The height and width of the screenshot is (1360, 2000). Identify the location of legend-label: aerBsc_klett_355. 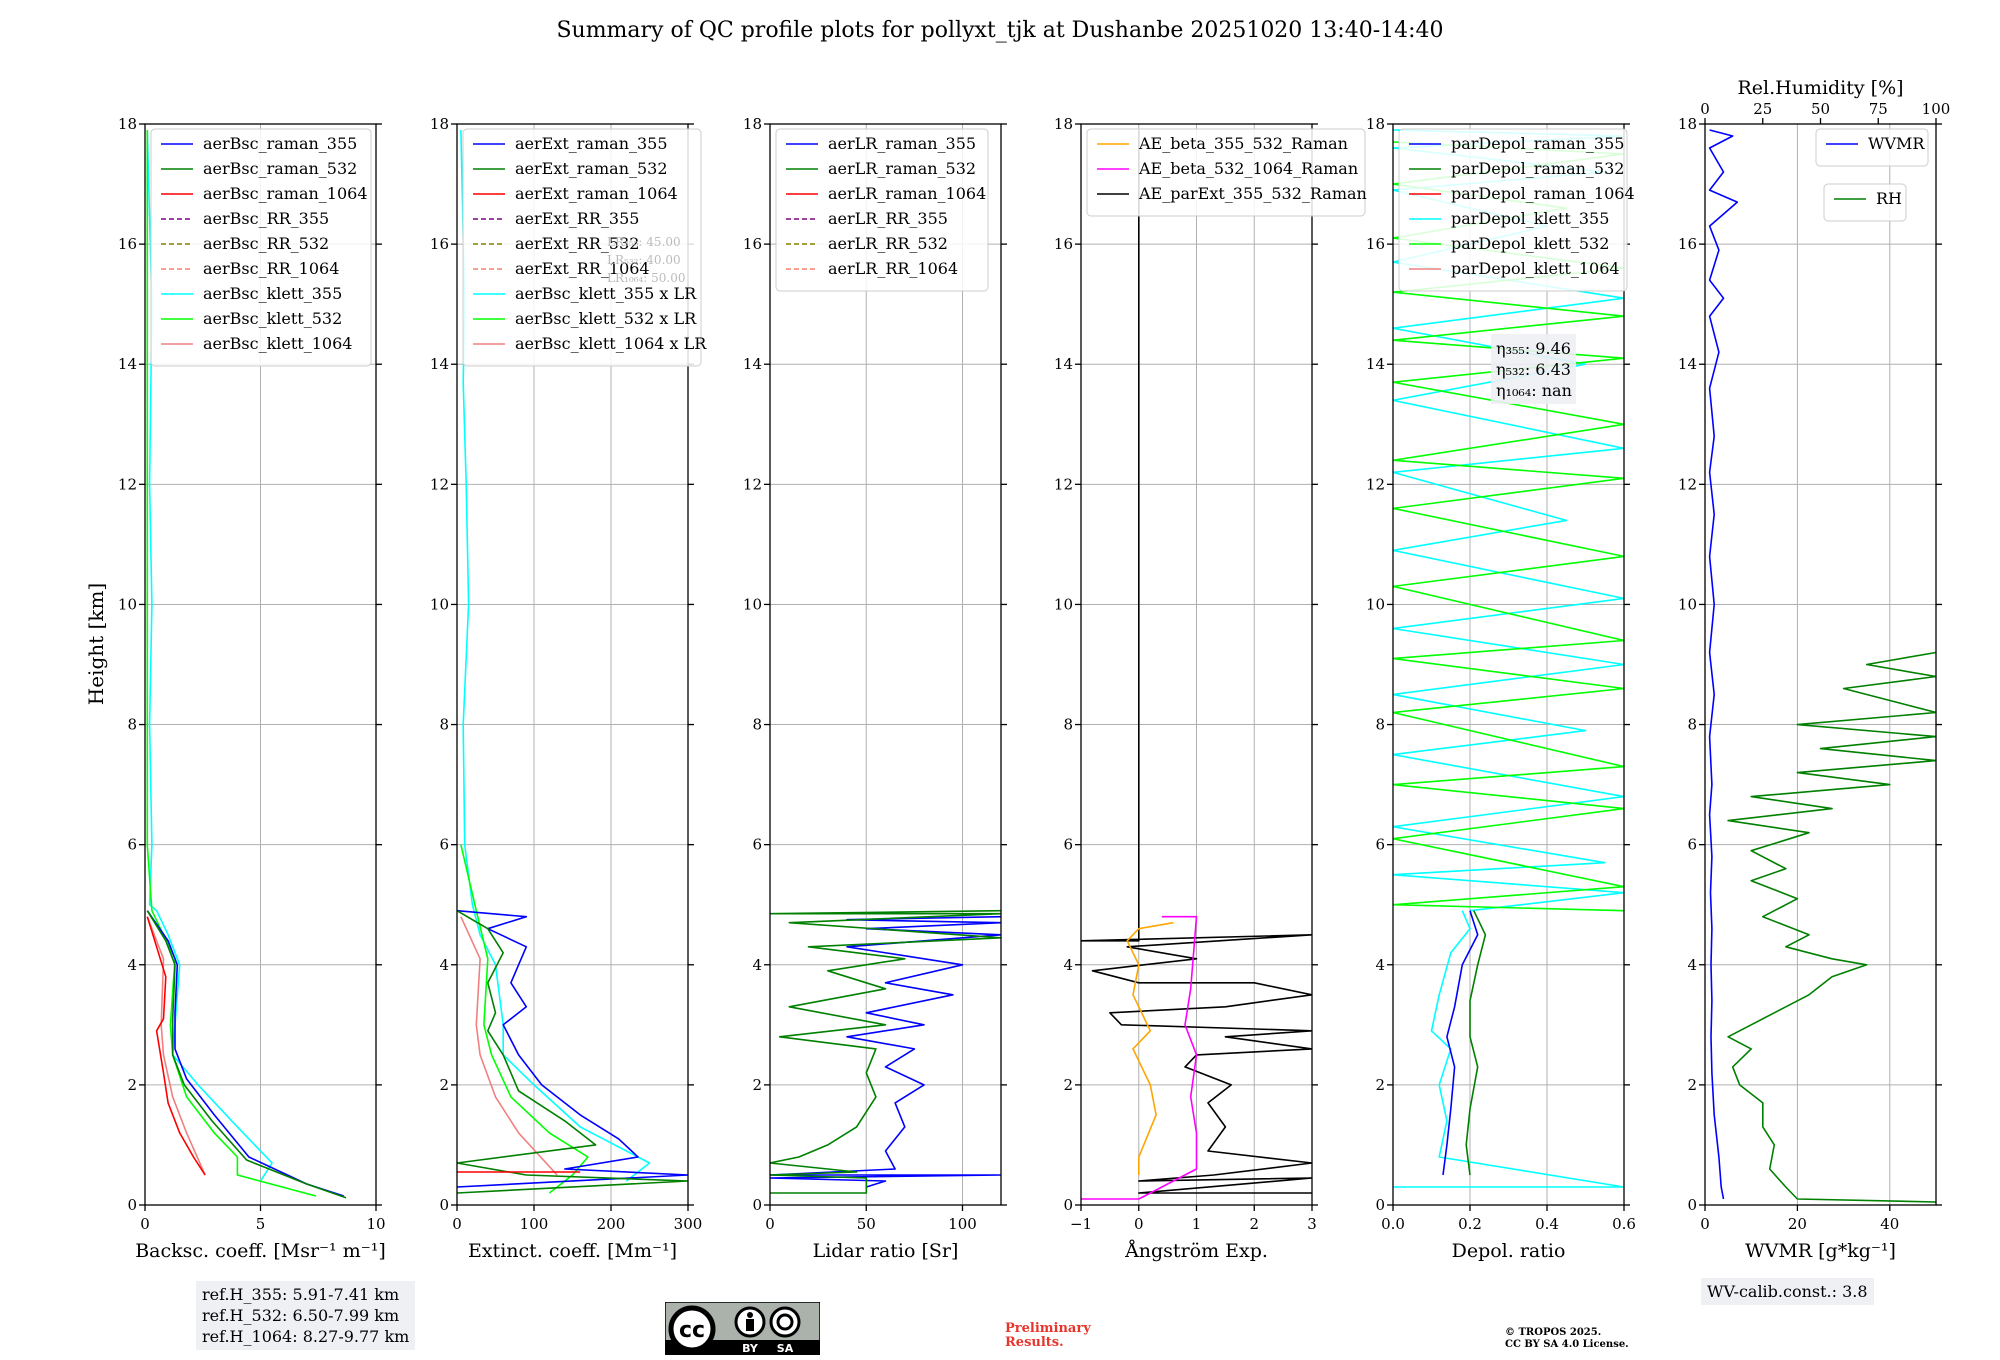
(272, 293).